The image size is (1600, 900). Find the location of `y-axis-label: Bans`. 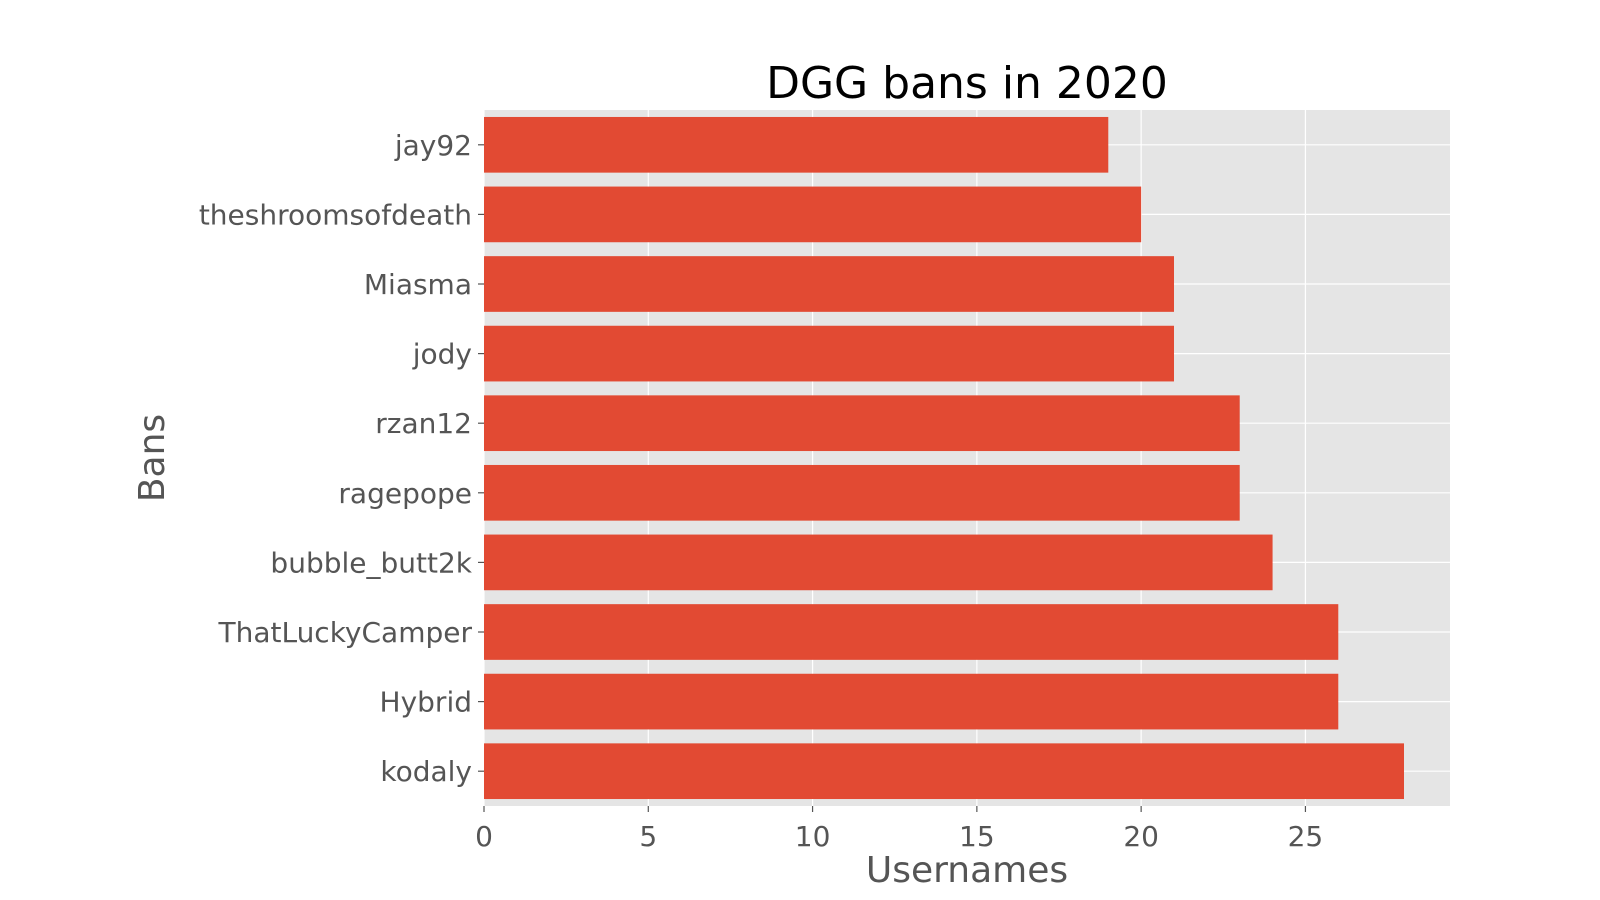

y-axis-label: Bans is located at coordinates (152, 458).